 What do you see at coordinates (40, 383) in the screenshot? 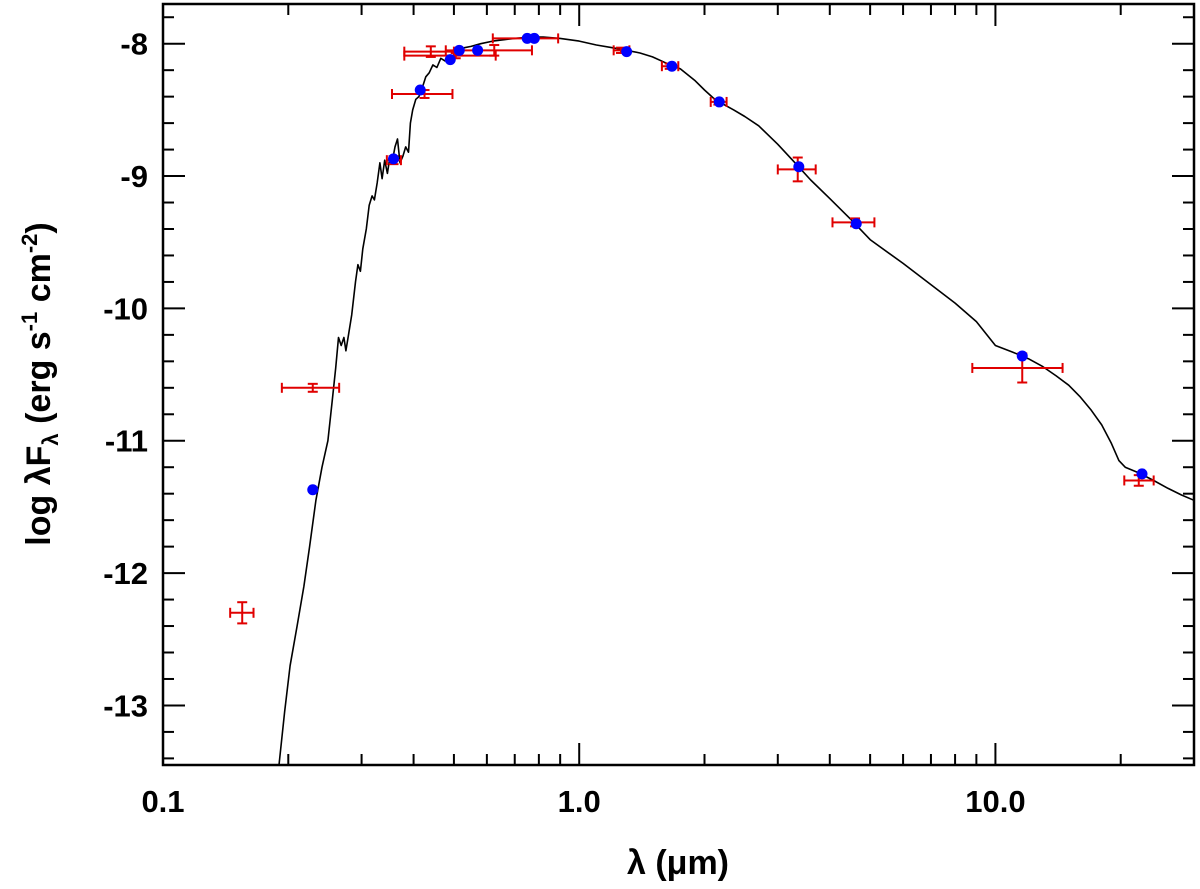
I see `y-axis-title: log λFλ (erg s-1 cm-2)` at bounding box center [40, 383].